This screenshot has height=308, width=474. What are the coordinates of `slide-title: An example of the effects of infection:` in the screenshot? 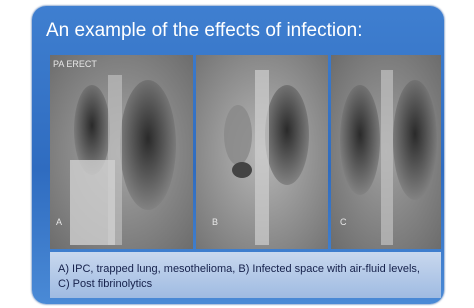 It's located at (204, 30).